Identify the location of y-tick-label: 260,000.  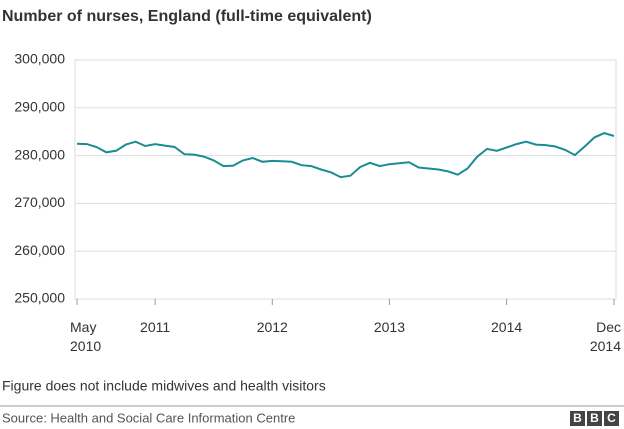
(39, 250).